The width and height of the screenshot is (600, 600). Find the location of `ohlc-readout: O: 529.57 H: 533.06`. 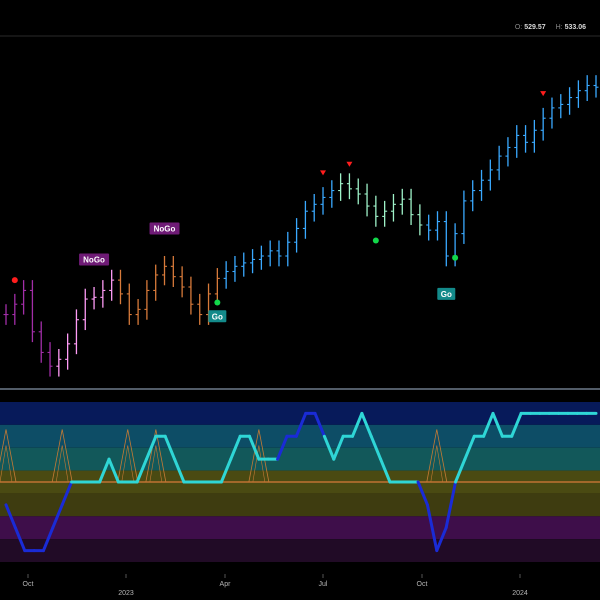

ohlc-readout: O: 529.57 H: 533.06 is located at coordinates (554, 27).